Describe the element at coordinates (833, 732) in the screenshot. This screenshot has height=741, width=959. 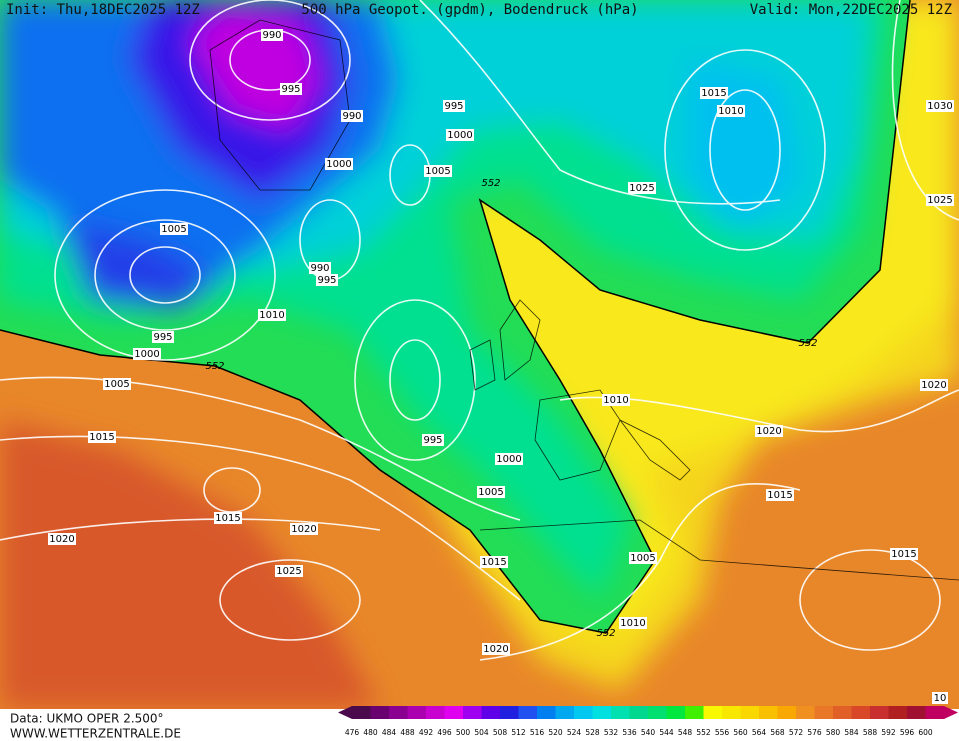
I see `cbar-label: 580` at that location.